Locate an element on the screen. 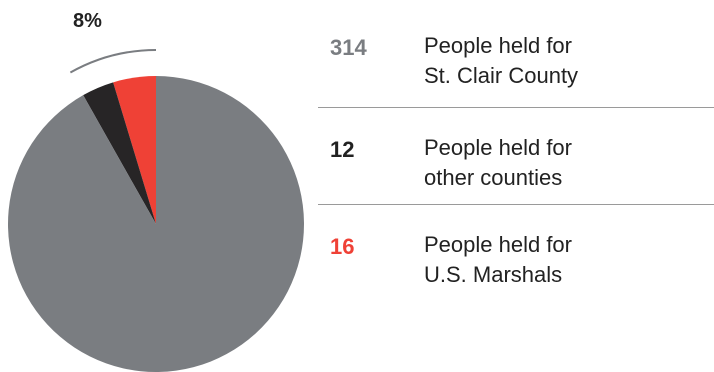  percentage-annotation: 8% is located at coordinates (87, 21).